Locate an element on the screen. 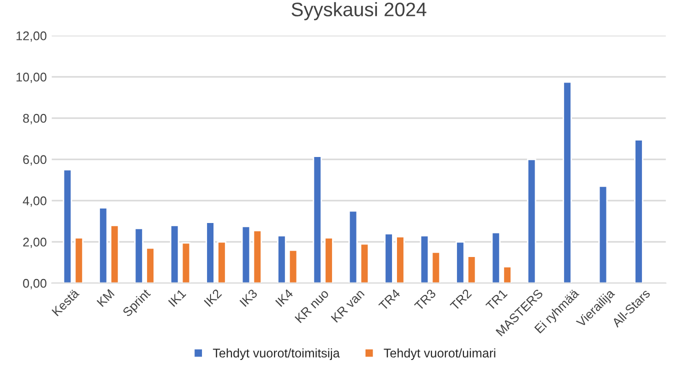  chart-title: Syyskausi 2024 is located at coordinates (359, 11).